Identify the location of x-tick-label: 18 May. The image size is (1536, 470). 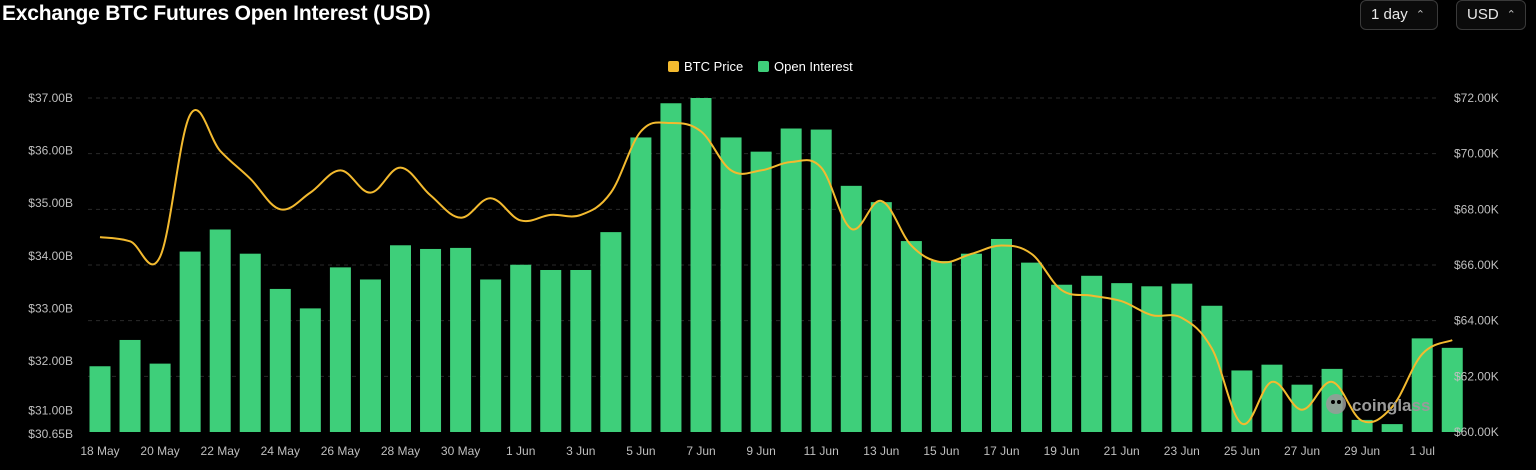
(99, 451).